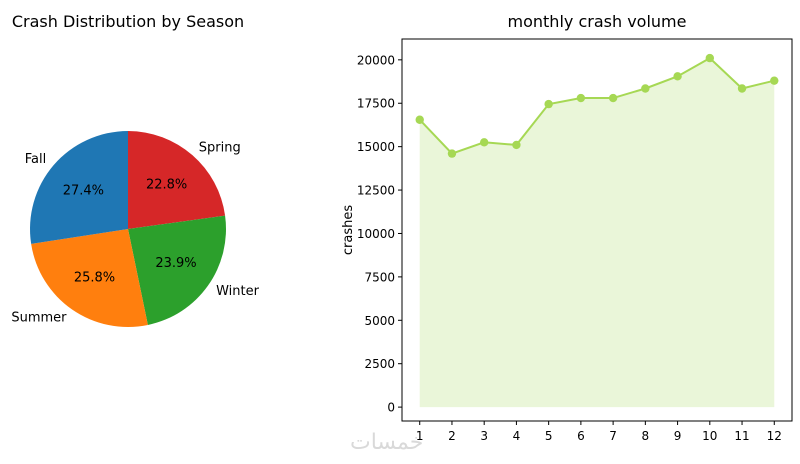 The image size is (800, 464). I want to click on pie-slice-fall, so click(79, 187).